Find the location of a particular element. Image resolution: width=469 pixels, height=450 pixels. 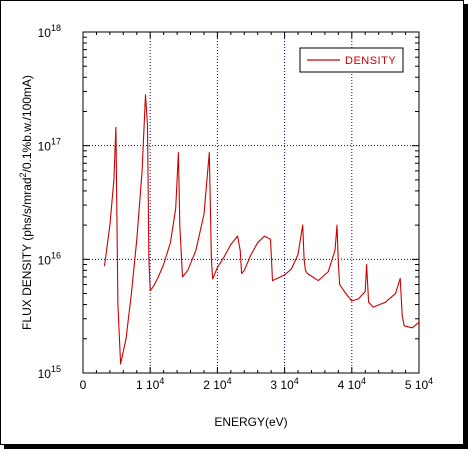

y-tick-label-exponent: 17 is located at coordinates (56, 142).